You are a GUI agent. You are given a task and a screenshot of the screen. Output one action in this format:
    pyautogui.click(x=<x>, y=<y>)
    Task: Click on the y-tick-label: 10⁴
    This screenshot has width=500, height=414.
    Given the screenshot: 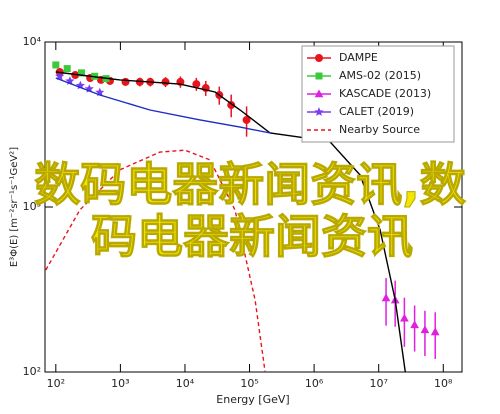 What is the action you would take?
    pyautogui.click(x=32, y=41)
    